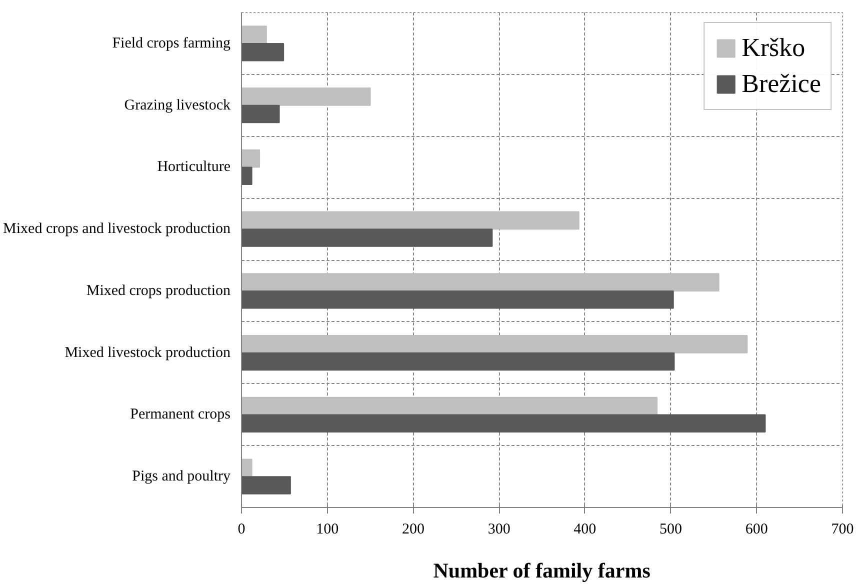 This screenshot has height=585, width=858. Describe the element at coordinates (842, 530) in the screenshot. I see `x-tick-label: 700` at that location.